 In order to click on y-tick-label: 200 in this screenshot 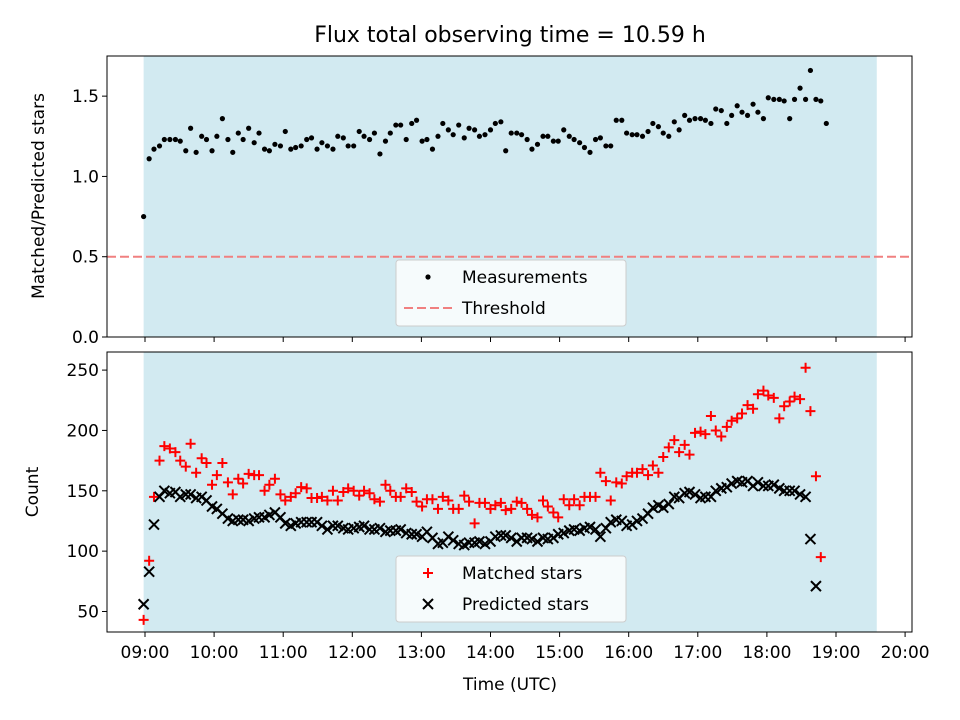, I will do `click(83, 431)`.